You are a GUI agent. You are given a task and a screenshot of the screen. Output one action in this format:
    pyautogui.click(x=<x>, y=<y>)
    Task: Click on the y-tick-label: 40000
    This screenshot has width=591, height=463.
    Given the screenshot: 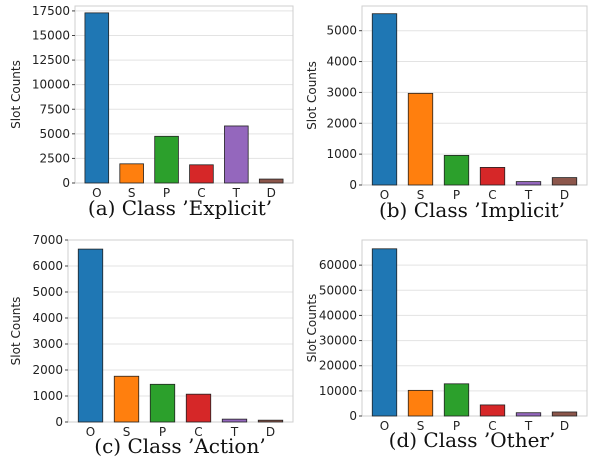 What is the action you would take?
    pyautogui.click(x=338, y=315)
    